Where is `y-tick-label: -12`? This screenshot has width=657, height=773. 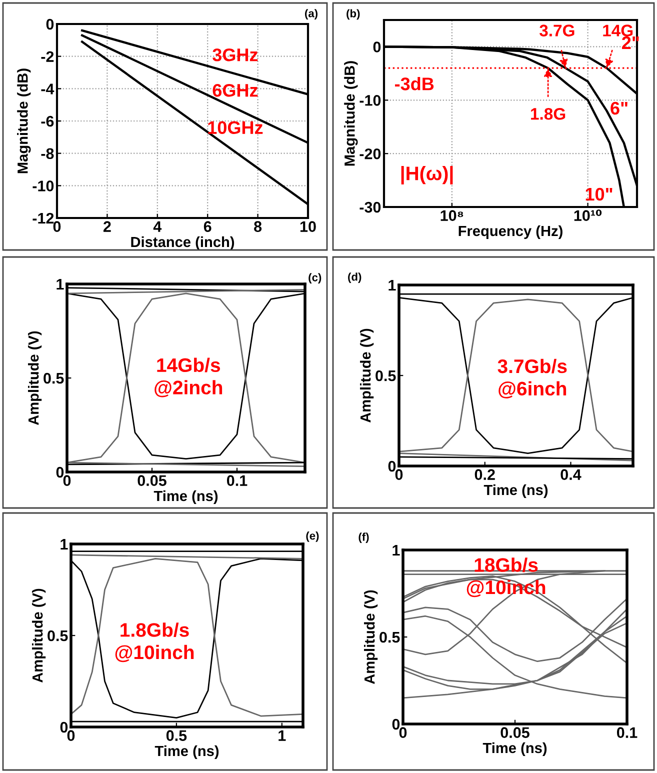 y-tick-label: -12 is located at coordinates (43, 218).